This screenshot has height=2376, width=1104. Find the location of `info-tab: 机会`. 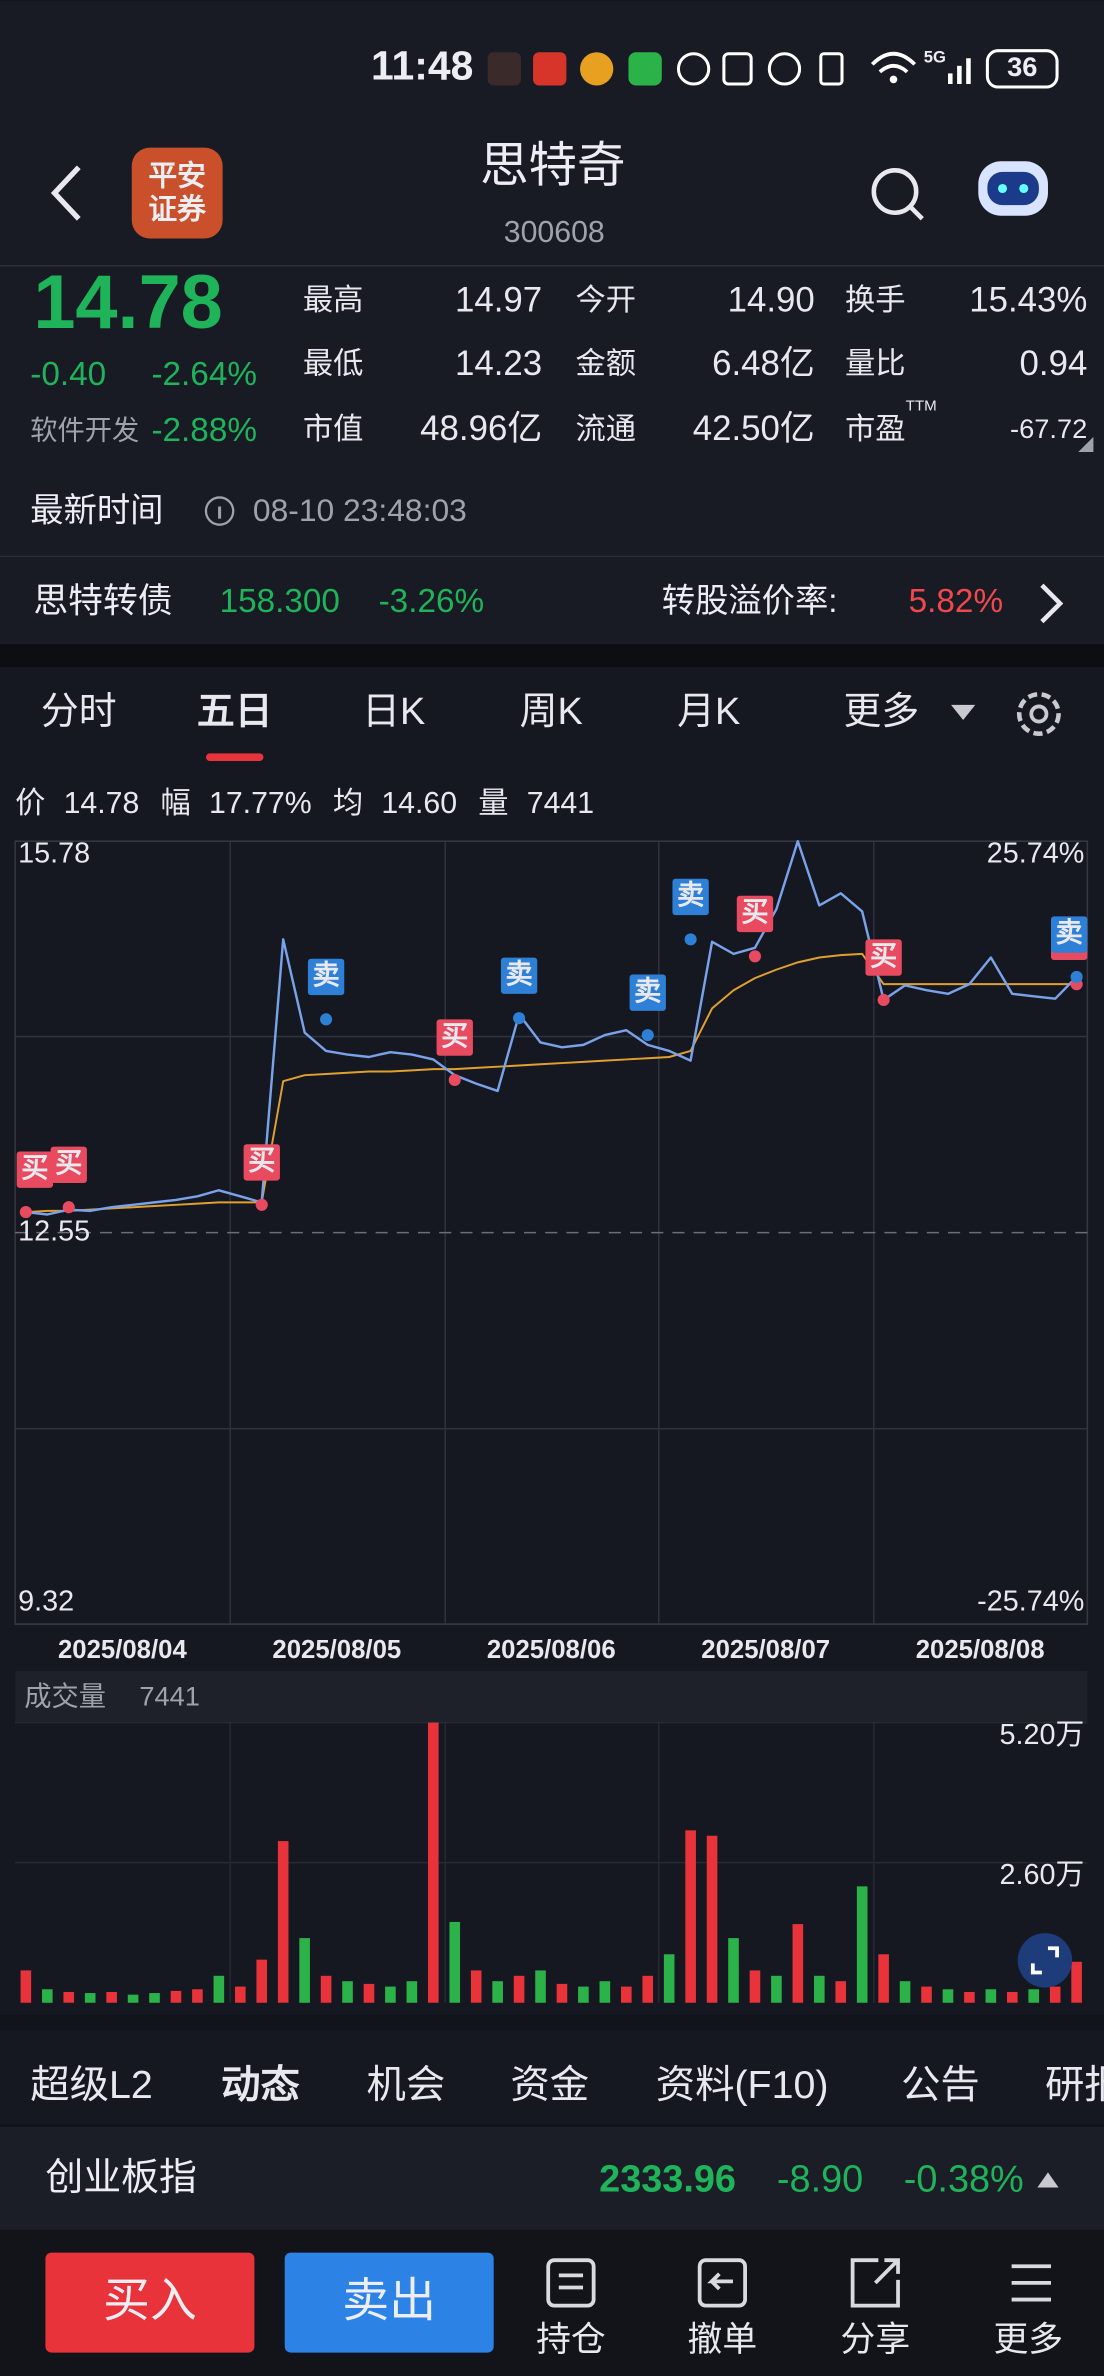

info-tab: 机会 is located at coordinates (405, 2085).